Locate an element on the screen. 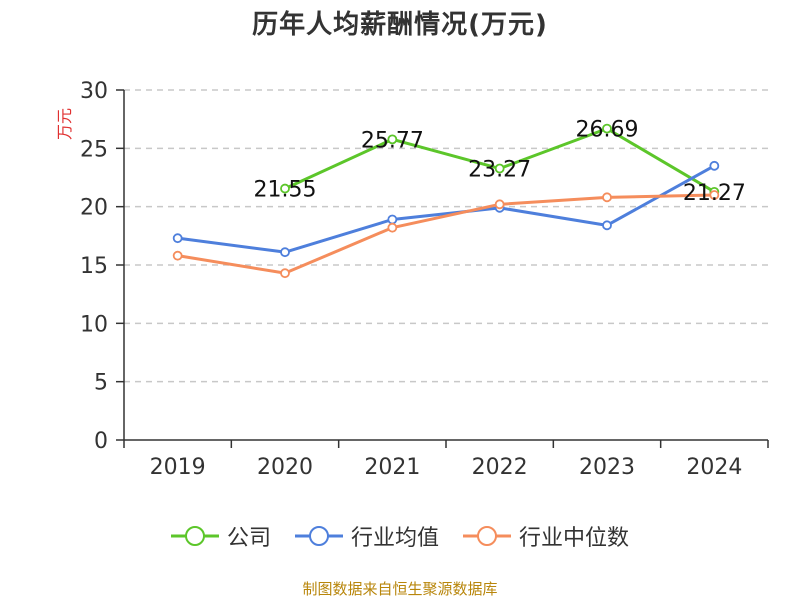  chart-title: 历年人均薪酬情况(万元) is located at coordinates (400, 25).